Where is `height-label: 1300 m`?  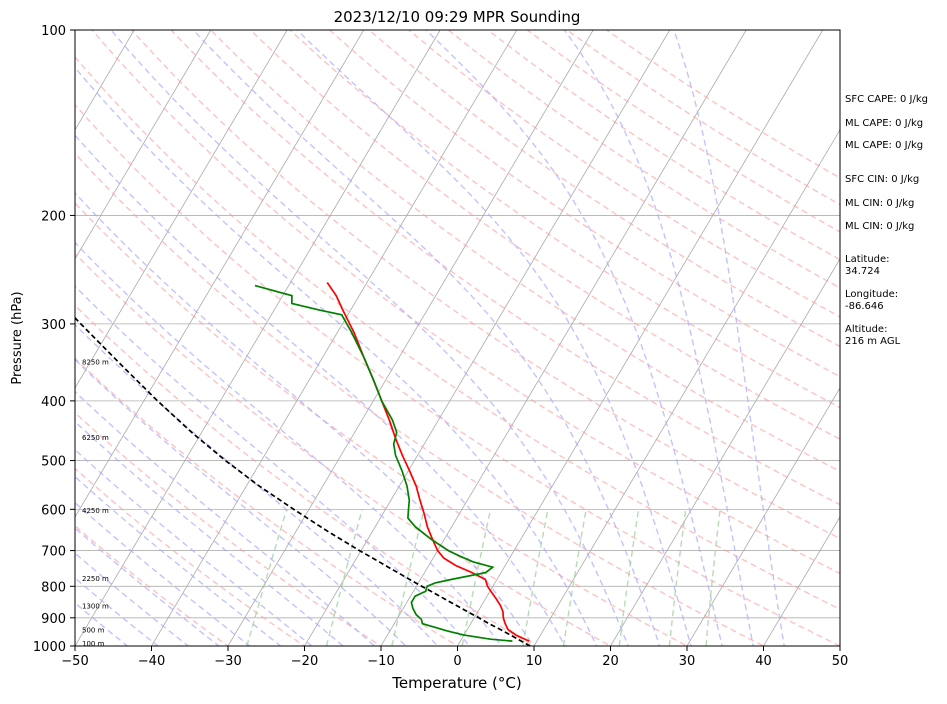
height-label: 1300 m is located at coordinates (95, 607).